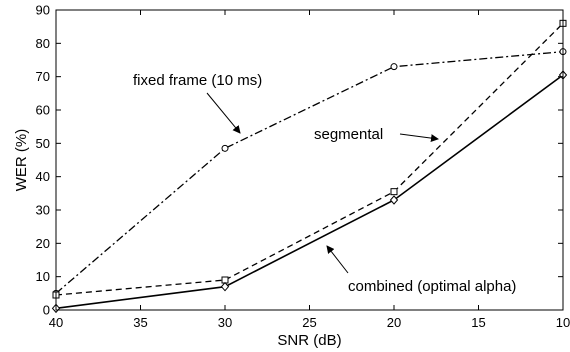 The height and width of the screenshot is (352, 570). What do you see at coordinates (337, 259) in the screenshot?
I see `annotation-arrow-combined` at bounding box center [337, 259].